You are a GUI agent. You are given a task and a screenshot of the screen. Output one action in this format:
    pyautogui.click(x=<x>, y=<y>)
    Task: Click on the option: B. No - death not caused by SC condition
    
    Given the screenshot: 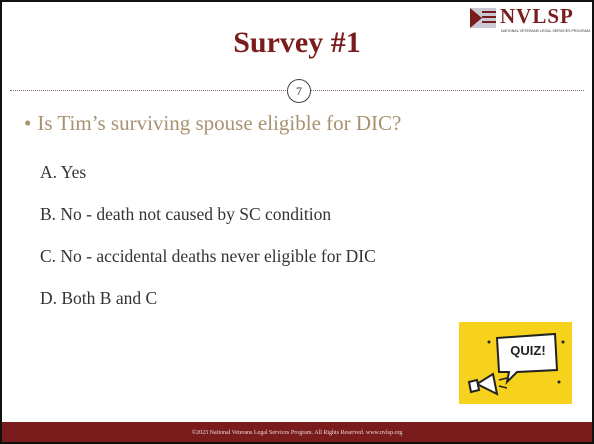 What is the action you would take?
    pyautogui.click(x=186, y=214)
    